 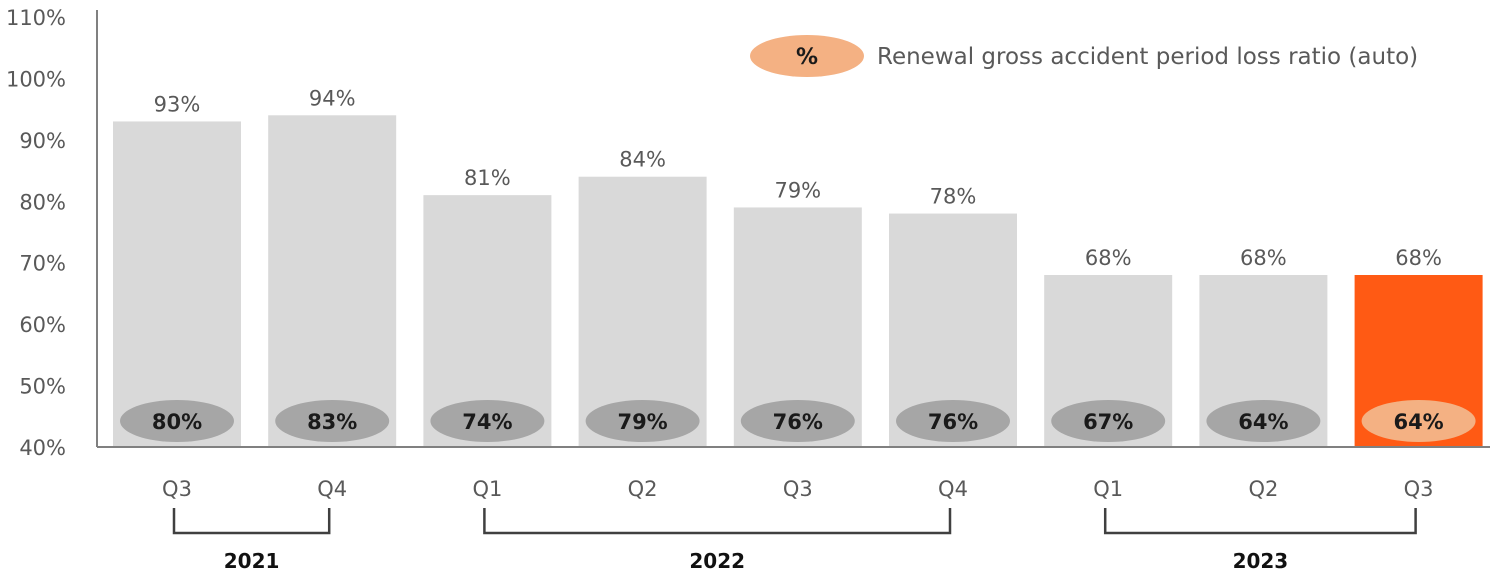 I want to click on x-tick-label-9: Q3, so click(x=1419, y=489).